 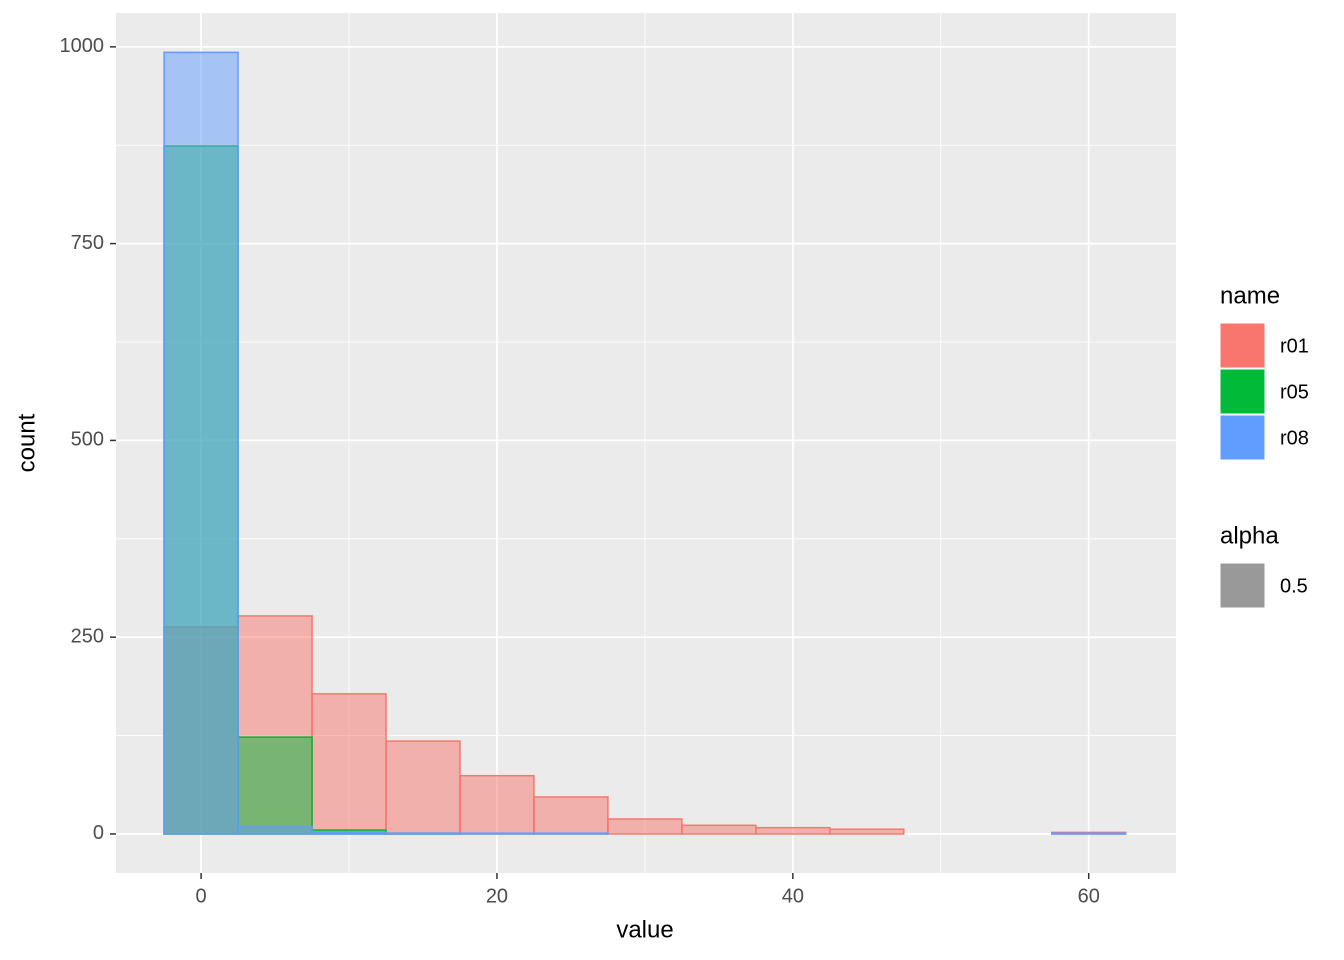 What do you see at coordinates (793, 896) in the screenshot?
I see `x-tick-label: 40` at bounding box center [793, 896].